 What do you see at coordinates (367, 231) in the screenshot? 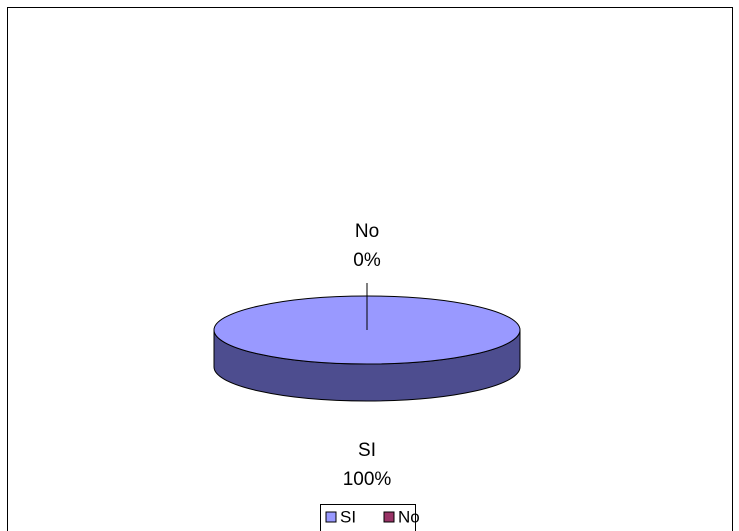
I see `data-label-category: No` at bounding box center [367, 231].